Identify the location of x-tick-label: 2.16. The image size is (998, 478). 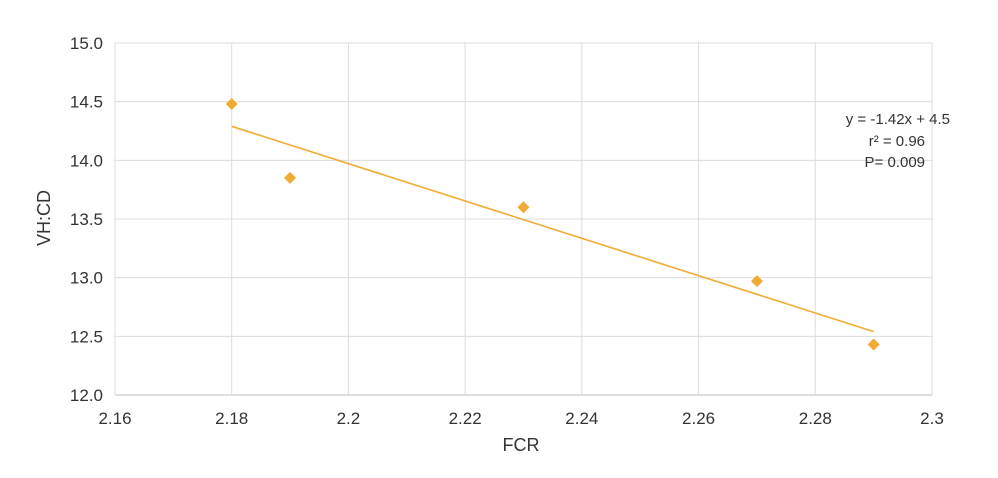
(114, 418).